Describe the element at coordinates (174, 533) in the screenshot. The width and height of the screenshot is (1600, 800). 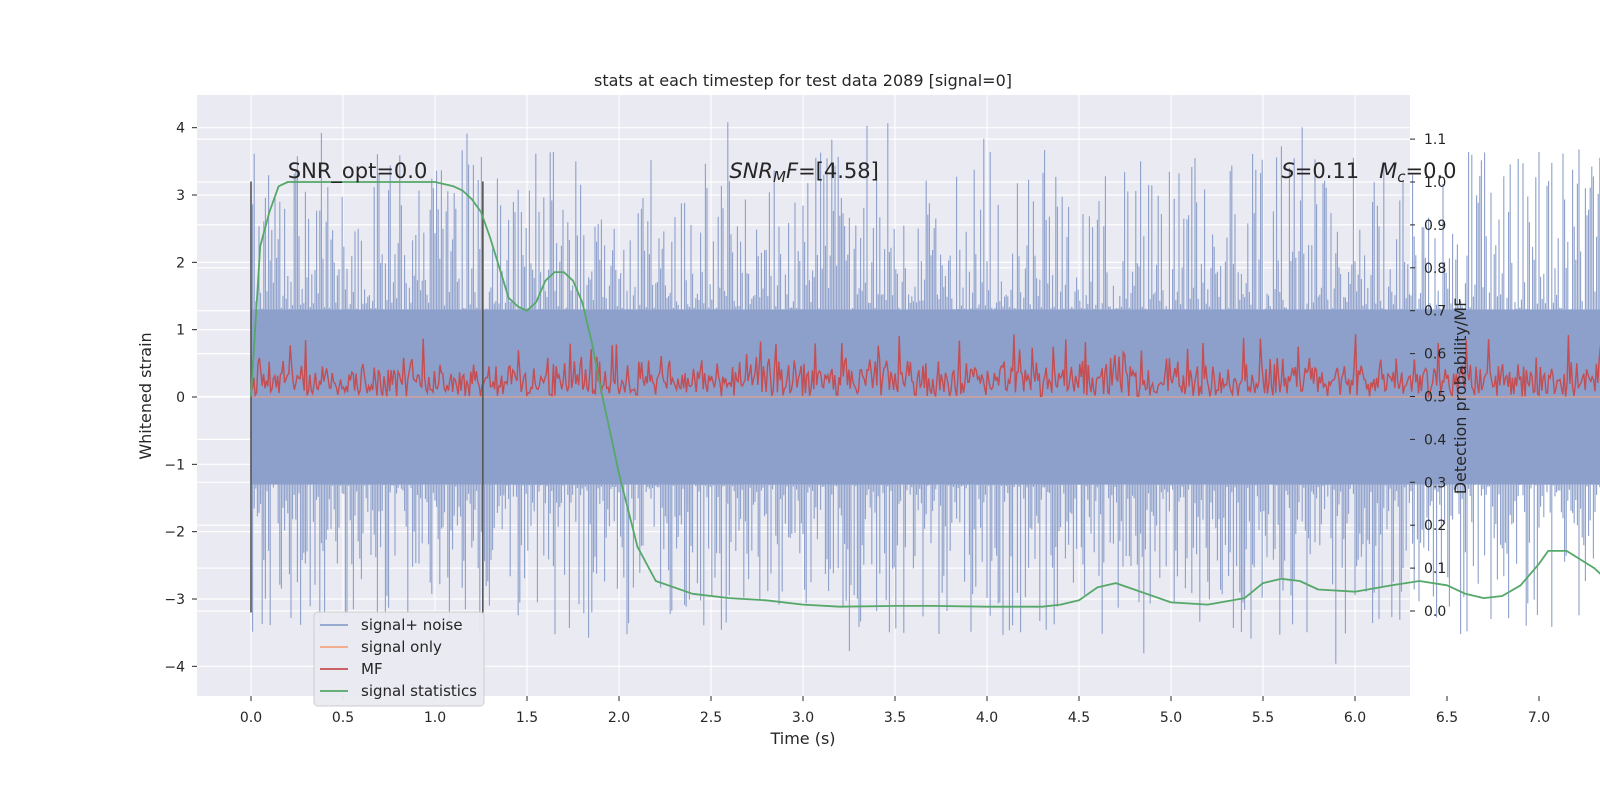
I see `left-y-tick-label: −2` at that location.